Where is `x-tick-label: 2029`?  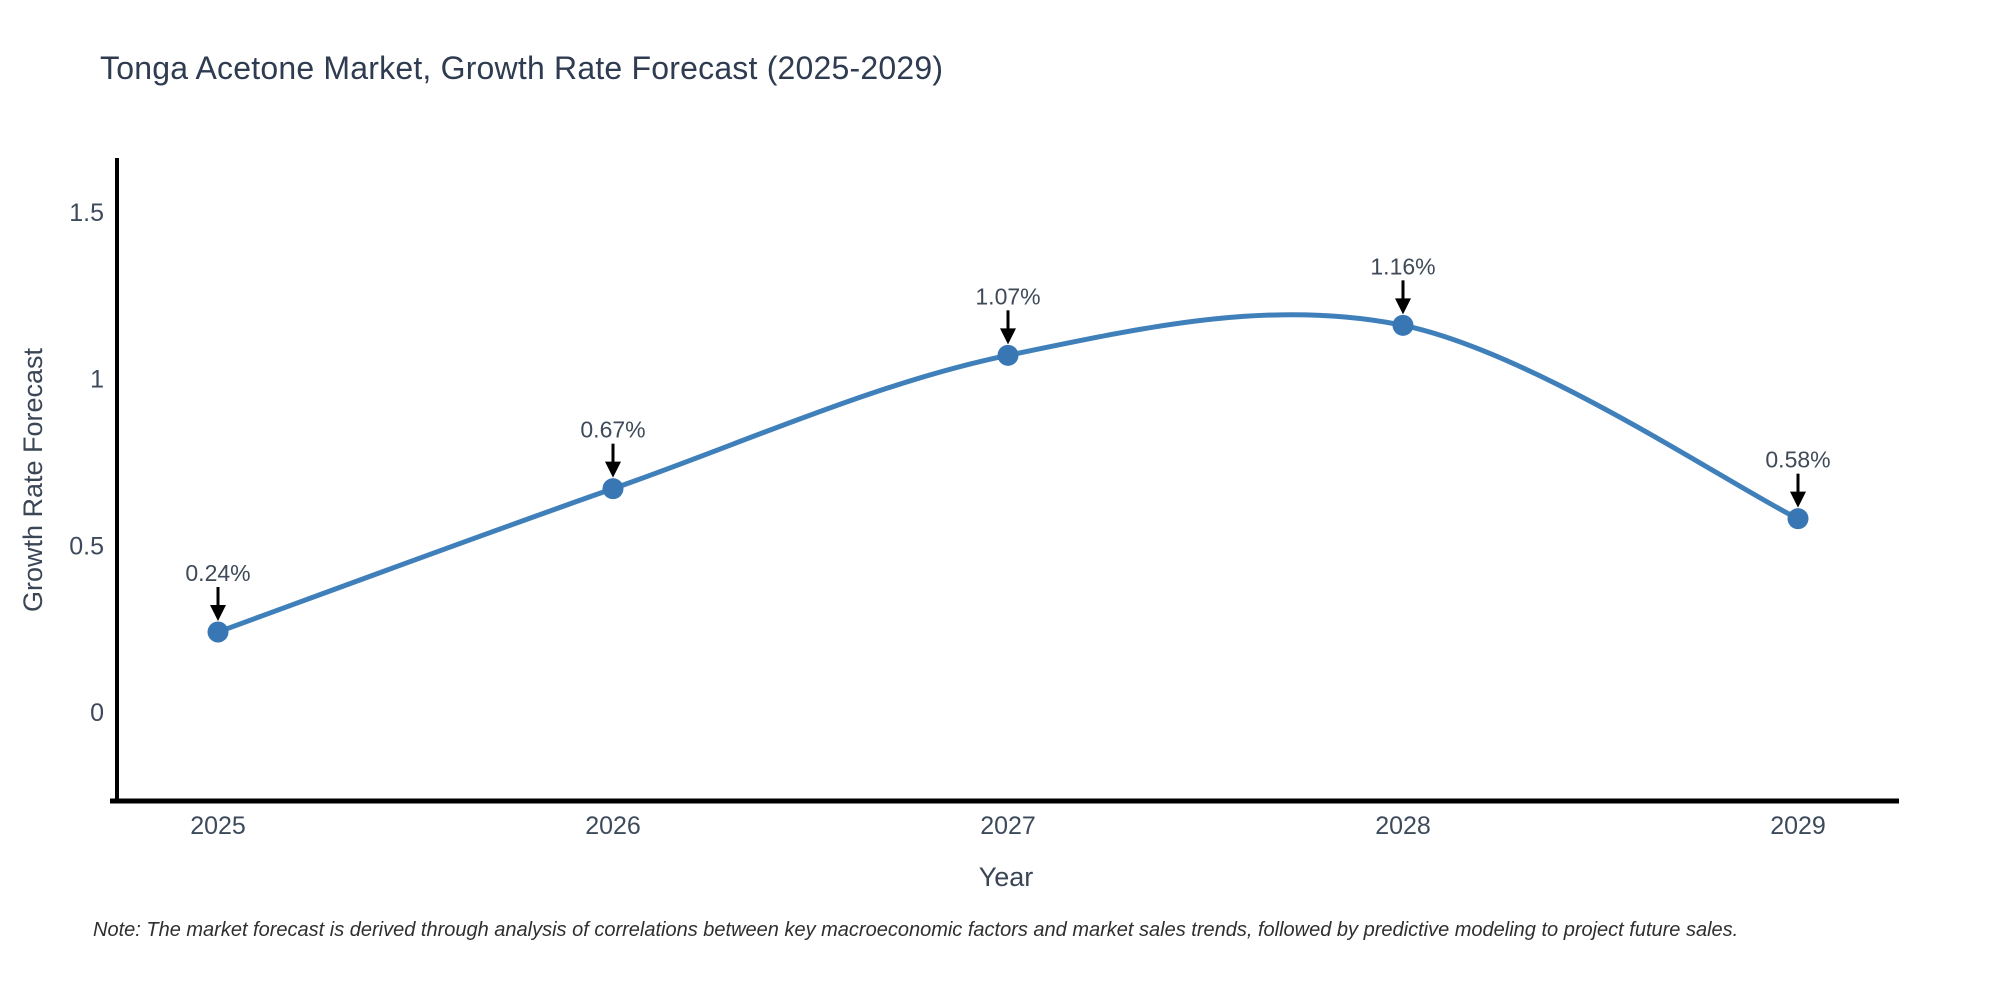 x-tick-label: 2029 is located at coordinates (1798, 826).